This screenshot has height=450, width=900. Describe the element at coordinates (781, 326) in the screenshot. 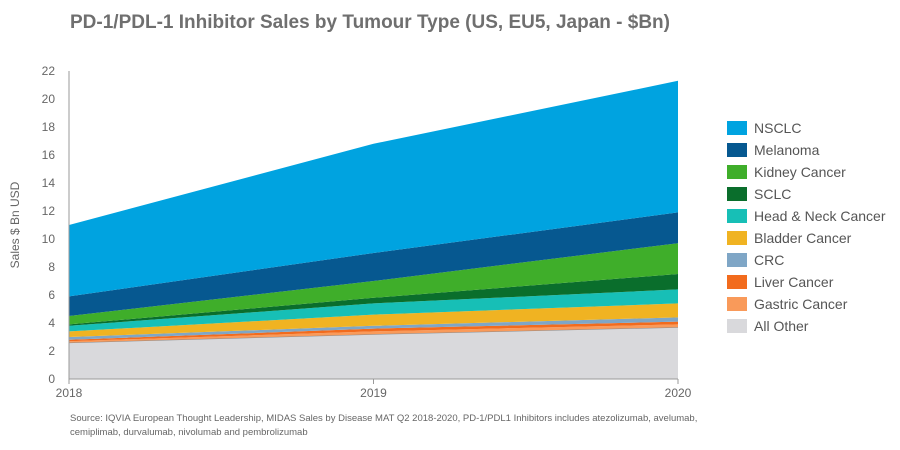

I see `legend-label: All Other` at that location.